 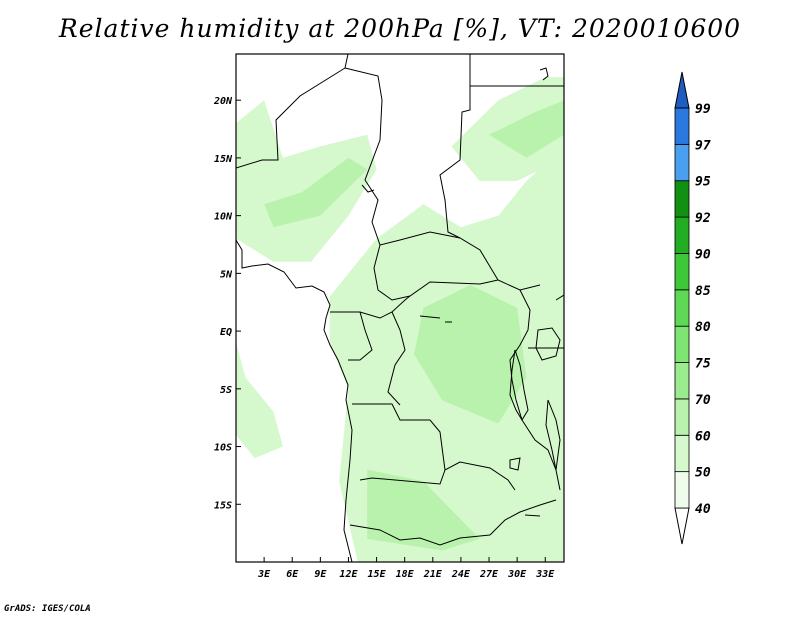 I want to click on grads-credit: GrADS: IGES/COLA, so click(x=47, y=609).